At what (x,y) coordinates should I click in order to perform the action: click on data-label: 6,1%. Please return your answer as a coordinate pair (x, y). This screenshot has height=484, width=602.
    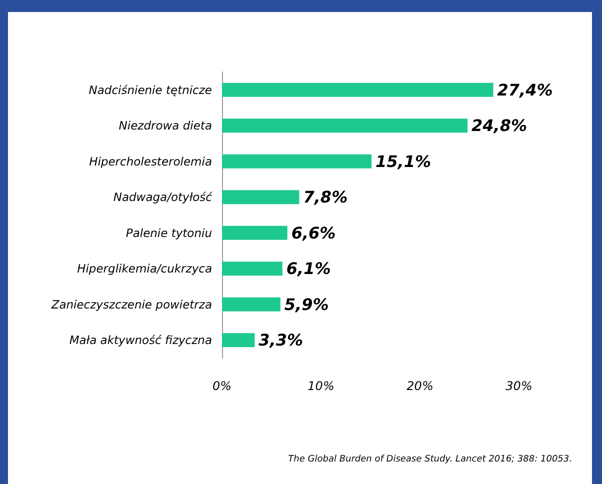
    Looking at the image, I should click on (308, 268).